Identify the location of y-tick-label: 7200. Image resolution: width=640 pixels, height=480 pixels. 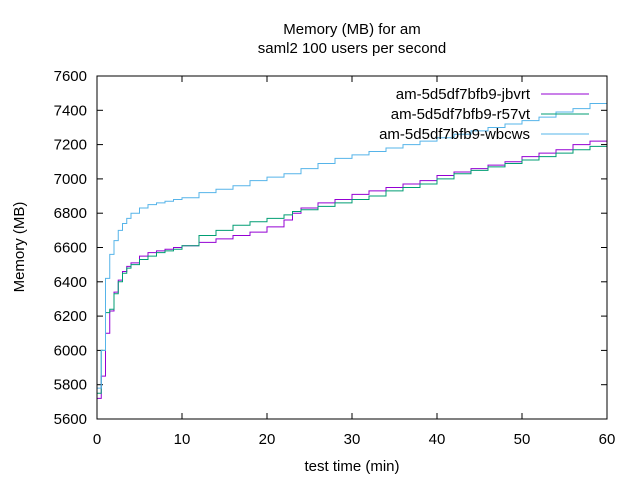
(70, 145).